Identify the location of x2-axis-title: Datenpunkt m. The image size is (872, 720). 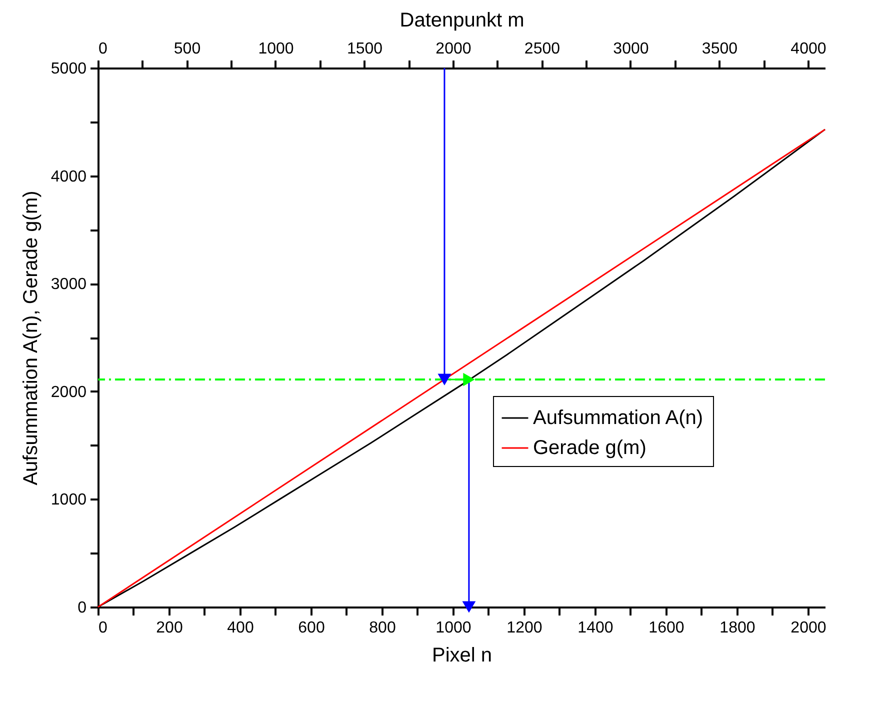
(462, 21).